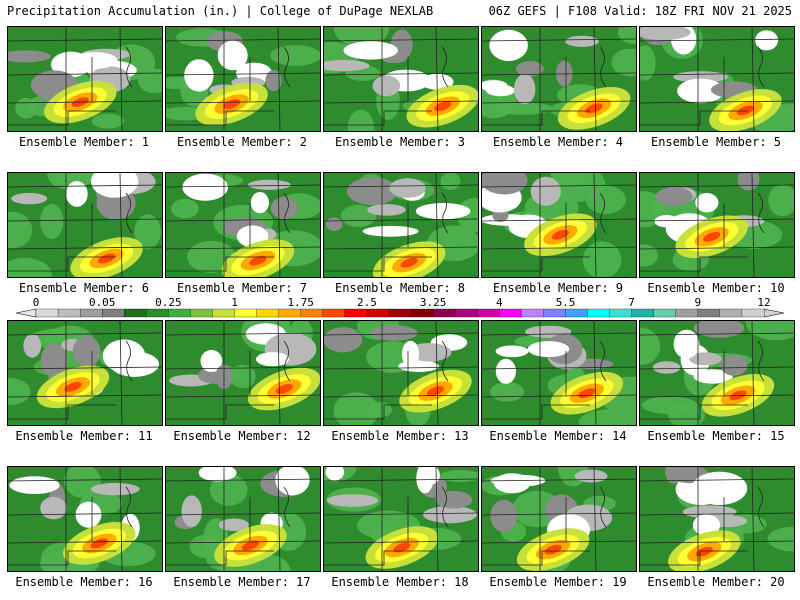 The height and width of the screenshot is (600, 800). Describe the element at coordinates (400, 436) in the screenshot. I see `ensemble-member-label: Ensemble Member: 13` at that location.